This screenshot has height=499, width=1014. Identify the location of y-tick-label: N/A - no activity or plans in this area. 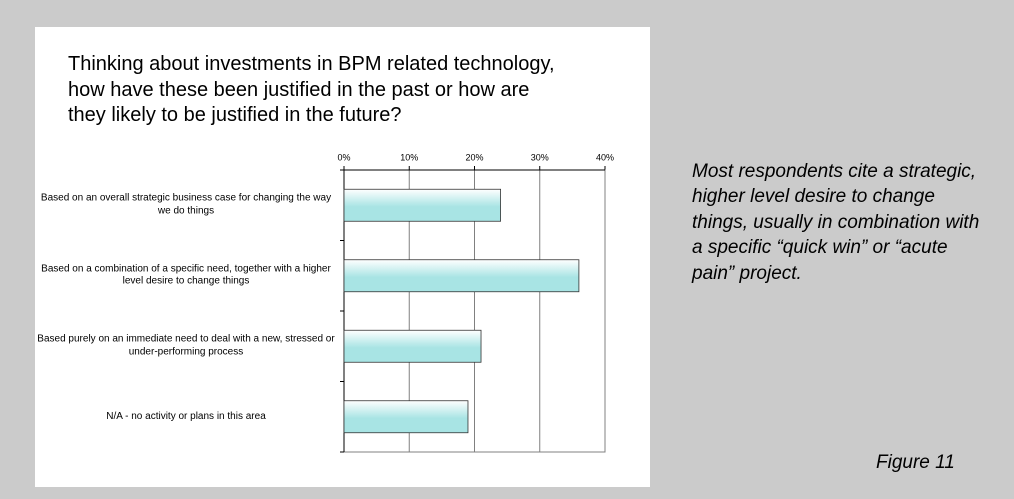
(186, 416).